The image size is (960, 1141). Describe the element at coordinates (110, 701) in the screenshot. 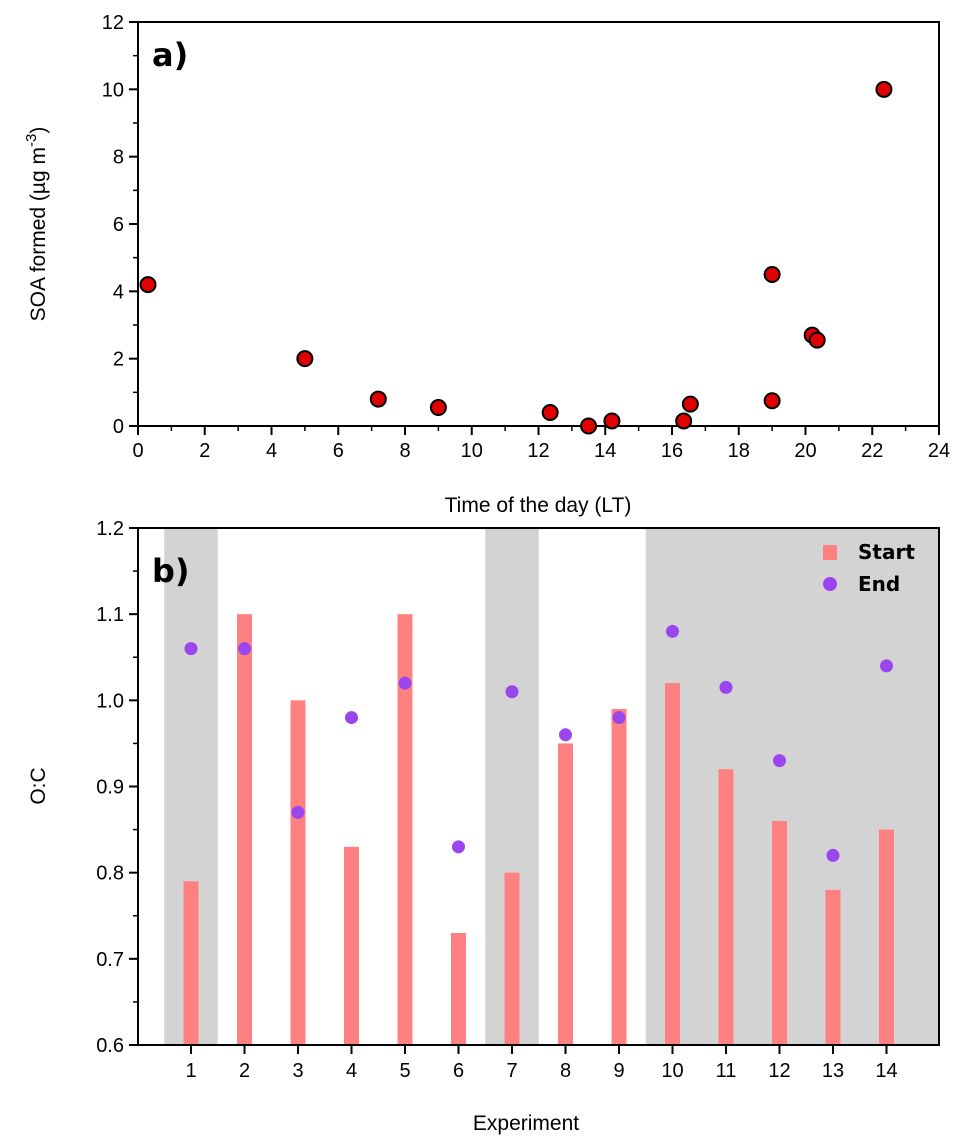

I see `panel-b-y-tick-label: 1.0` at that location.